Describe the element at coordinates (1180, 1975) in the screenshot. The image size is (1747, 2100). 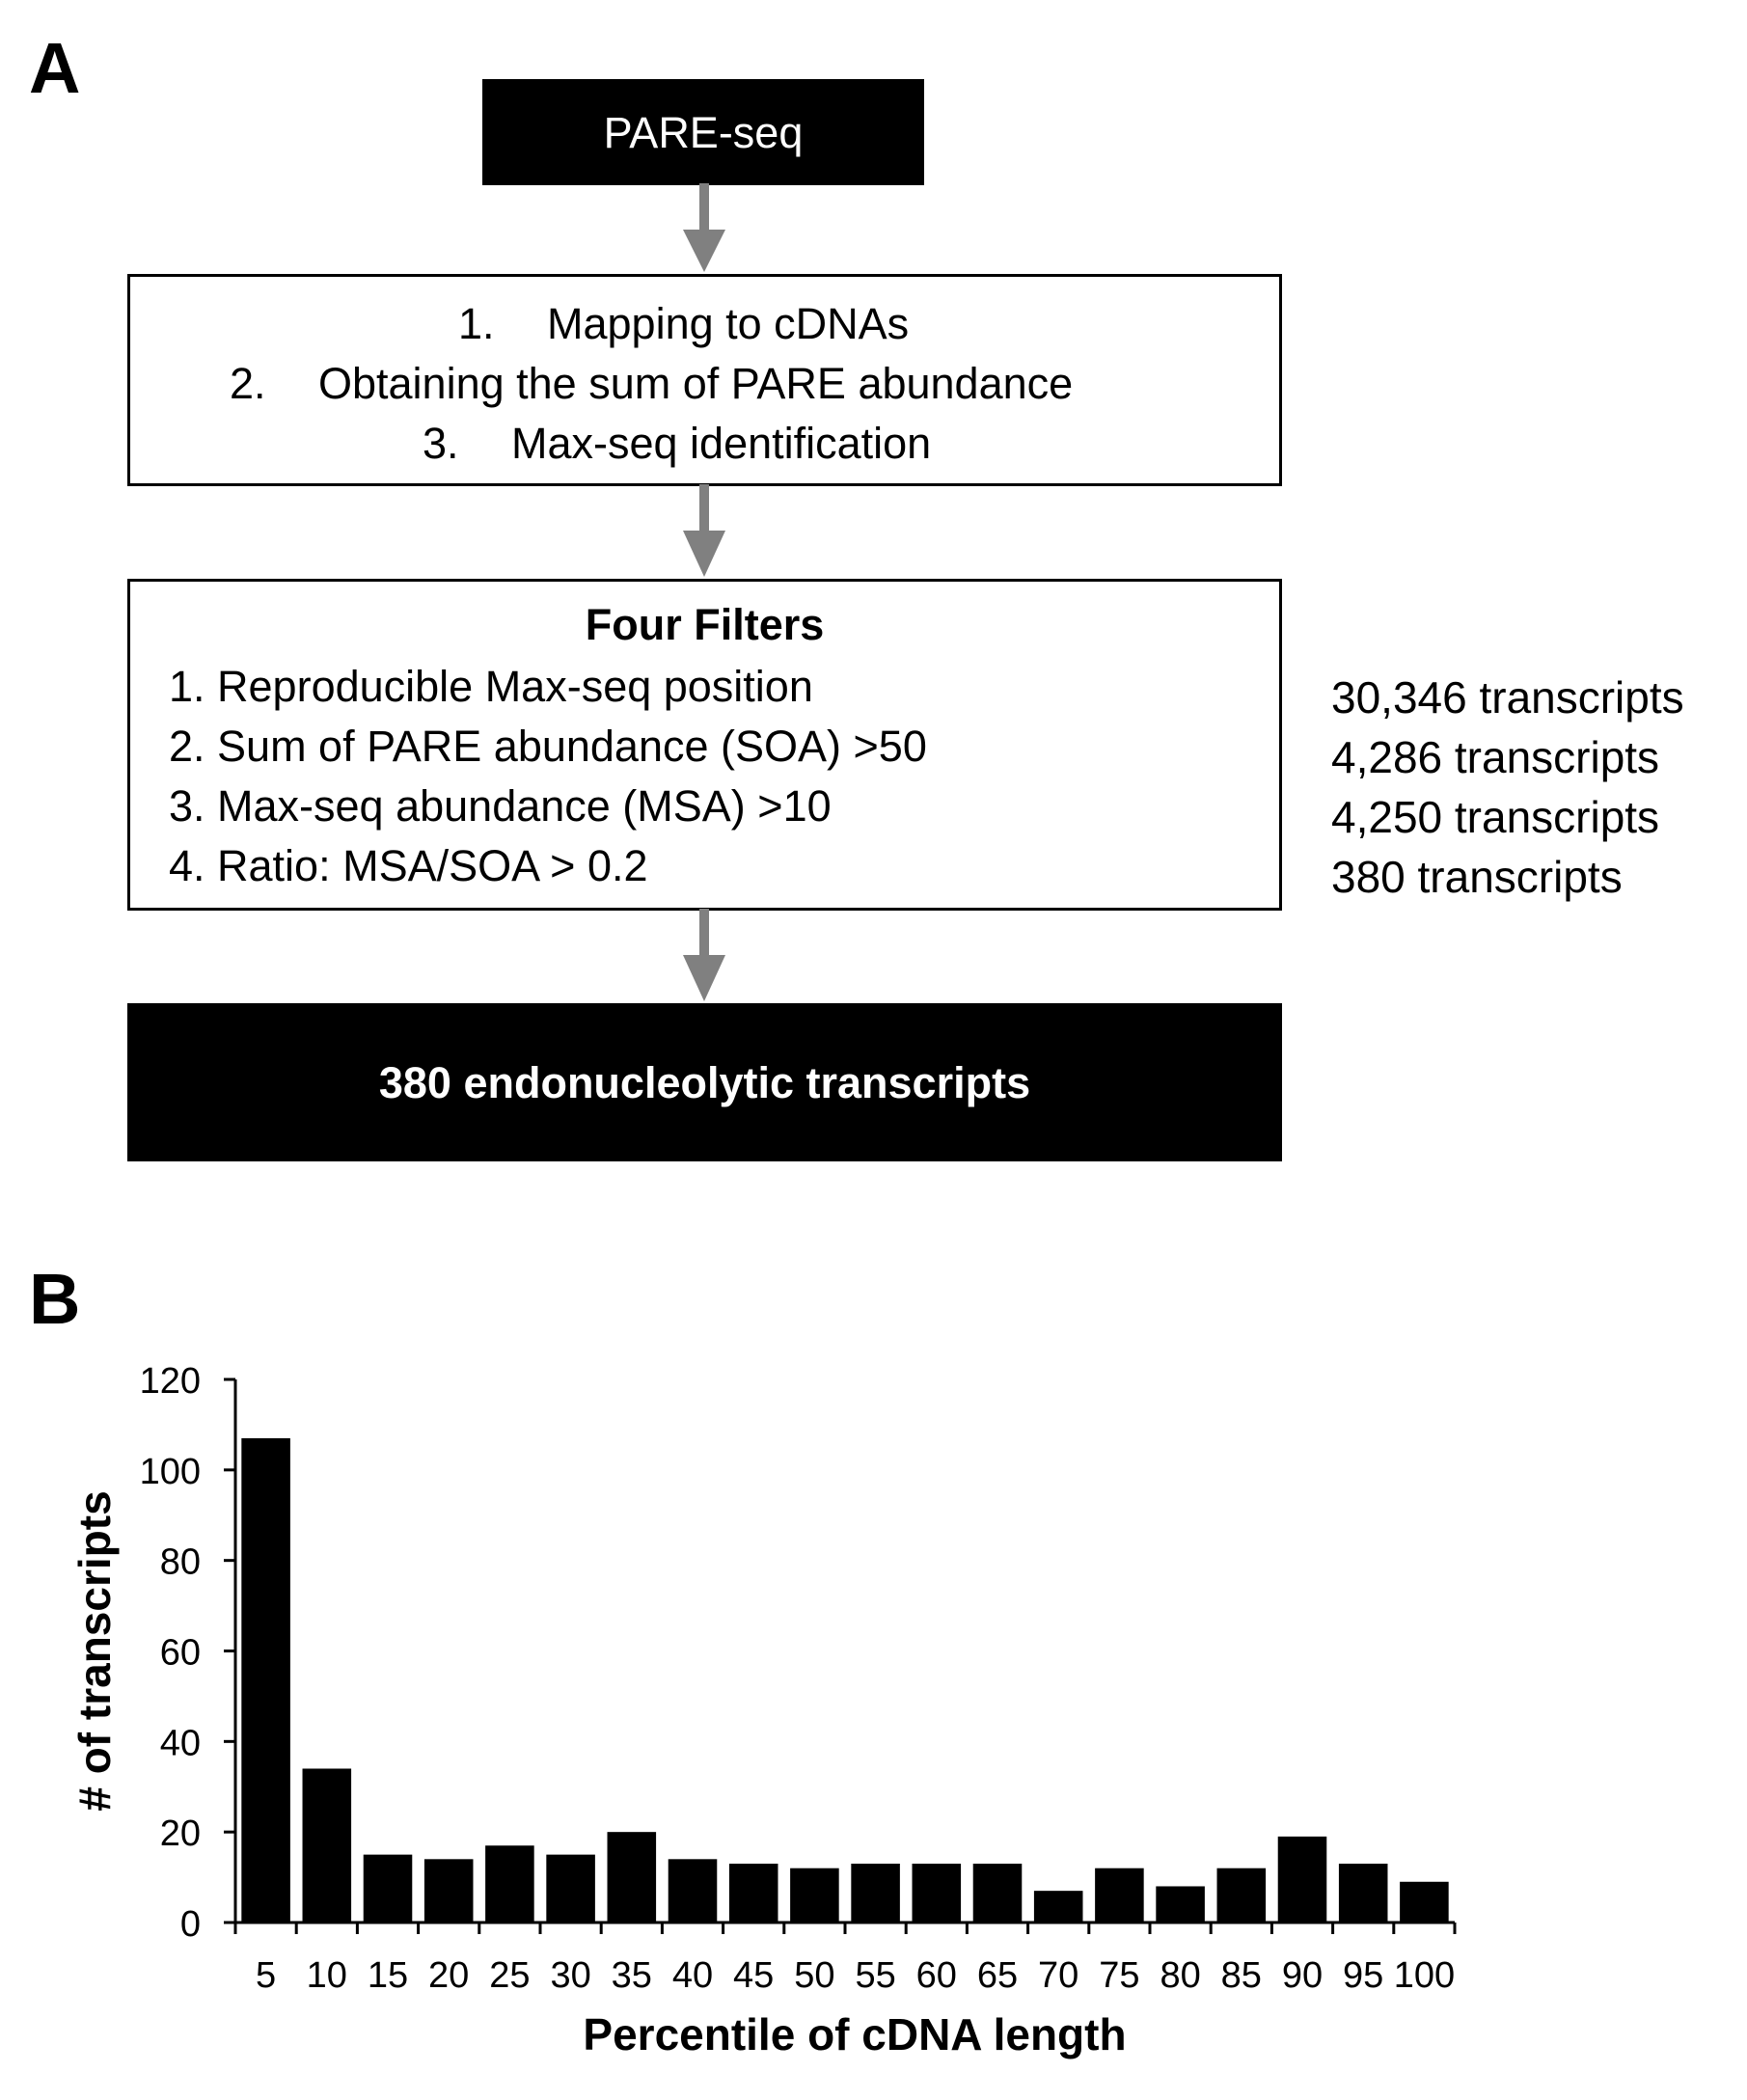
I see `x-tick-label: 80` at that location.